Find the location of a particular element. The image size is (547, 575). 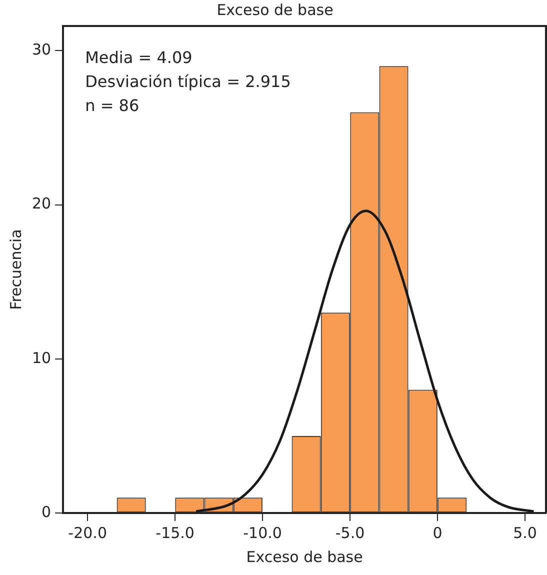

x-tick-label: -15.0 is located at coordinates (175, 533).